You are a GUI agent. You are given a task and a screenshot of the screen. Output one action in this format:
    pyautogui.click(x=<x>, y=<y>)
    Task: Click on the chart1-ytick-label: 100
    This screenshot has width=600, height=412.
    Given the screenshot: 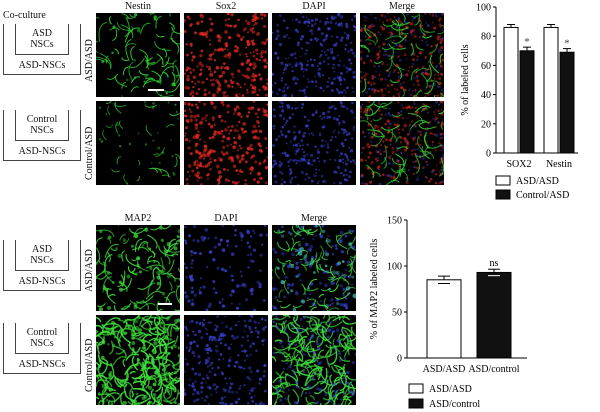 What is the action you would take?
    pyautogui.click(x=483, y=8)
    